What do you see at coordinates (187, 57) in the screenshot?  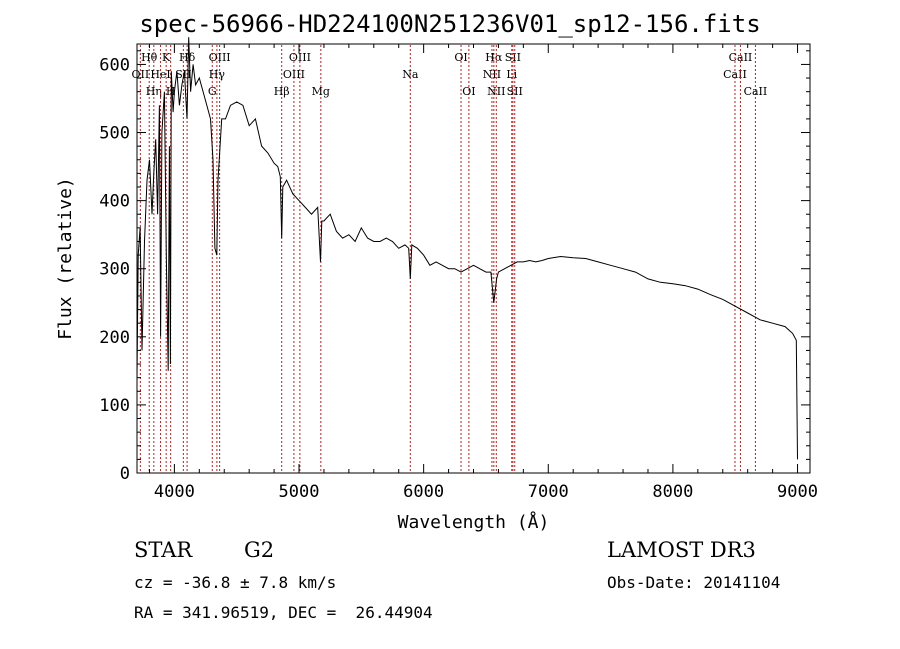 I see `line-marker-label: Hδ` at bounding box center [187, 57].